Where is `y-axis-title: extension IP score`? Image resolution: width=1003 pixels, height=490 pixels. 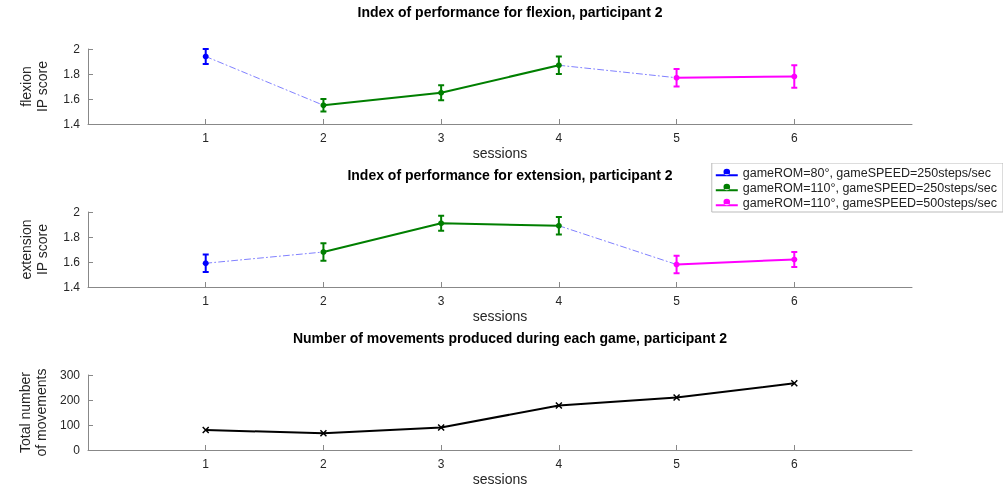
y-axis-title: extension IP score is located at coordinates (34, 249).